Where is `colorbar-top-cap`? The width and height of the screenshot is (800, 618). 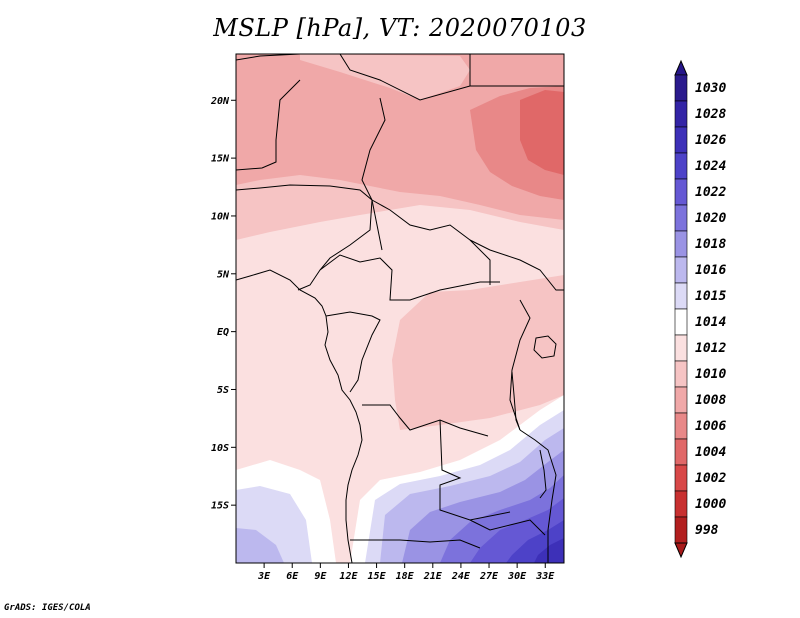
colorbar-top-cap is located at coordinates (681, 67).